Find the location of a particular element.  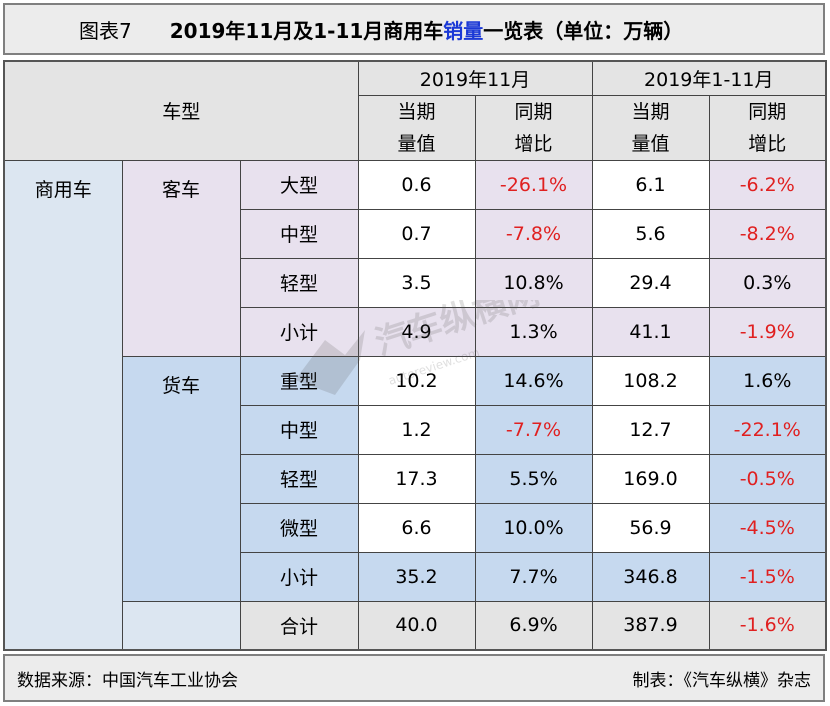

header-month-yoy: 同期 增比 is located at coordinates (533, 127).